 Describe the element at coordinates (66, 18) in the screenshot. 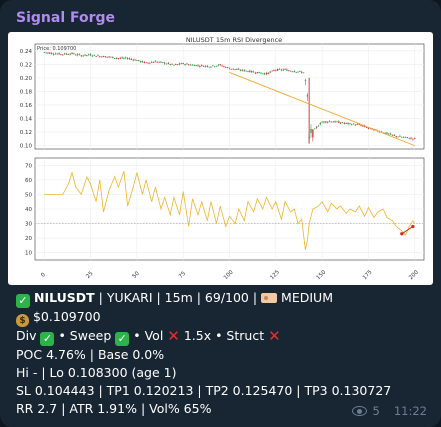

I see `sender-name: Signal Forge` at that location.